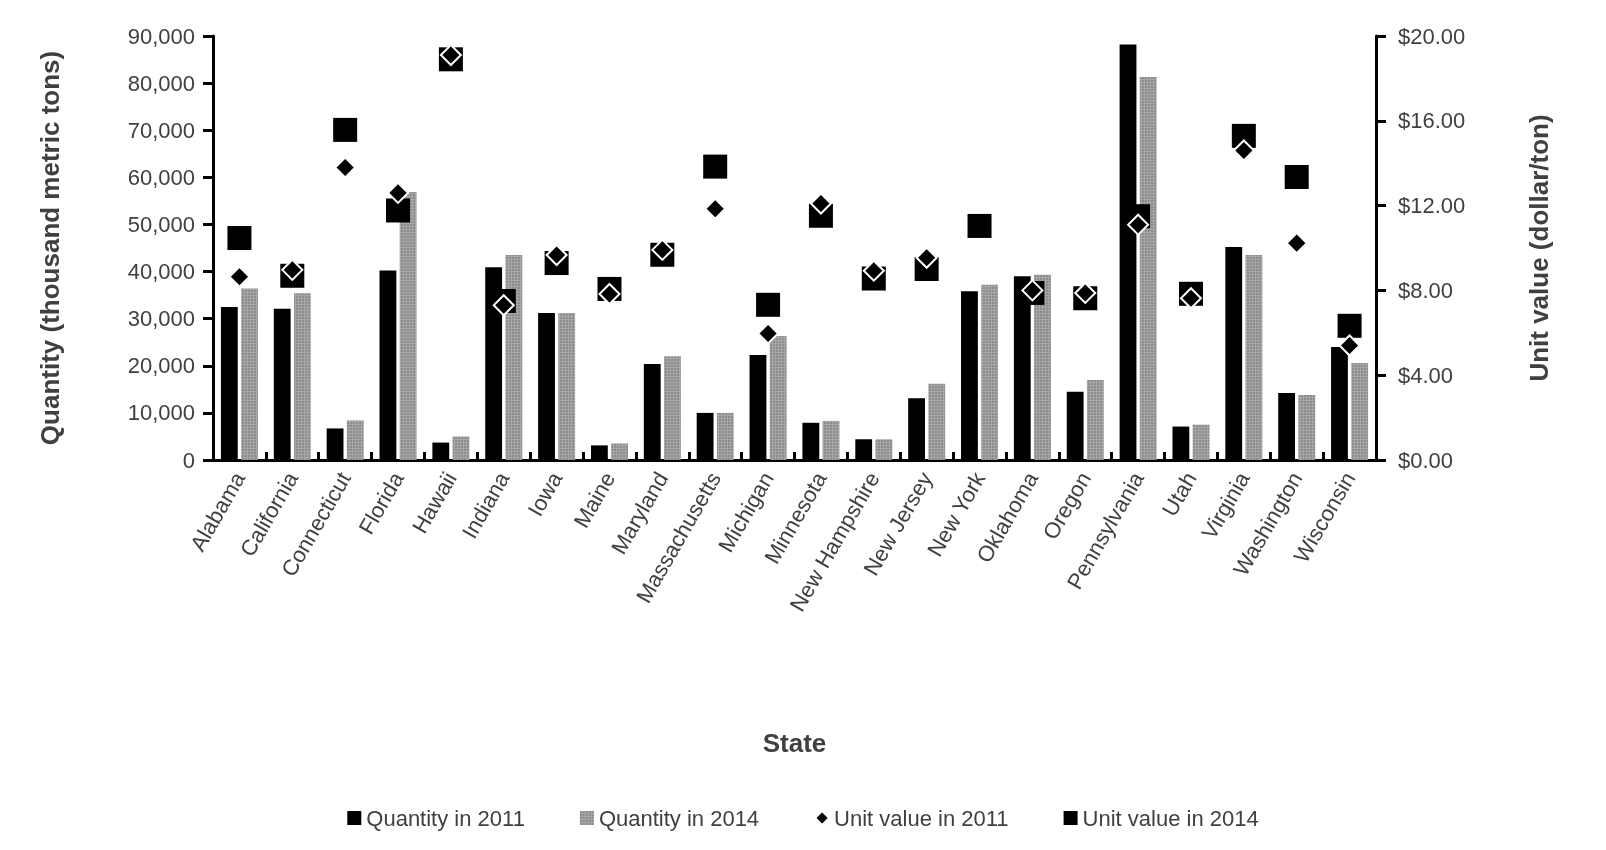 The width and height of the screenshot is (1606, 850). I want to click on legend-label: Unit value in 2011, so click(921, 818).